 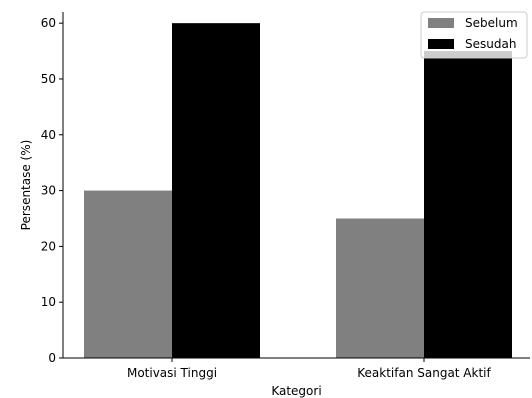 What do you see at coordinates (424, 373) in the screenshot?
I see `x-tick-label: Keaktifan Sangat Aktif` at bounding box center [424, 373].